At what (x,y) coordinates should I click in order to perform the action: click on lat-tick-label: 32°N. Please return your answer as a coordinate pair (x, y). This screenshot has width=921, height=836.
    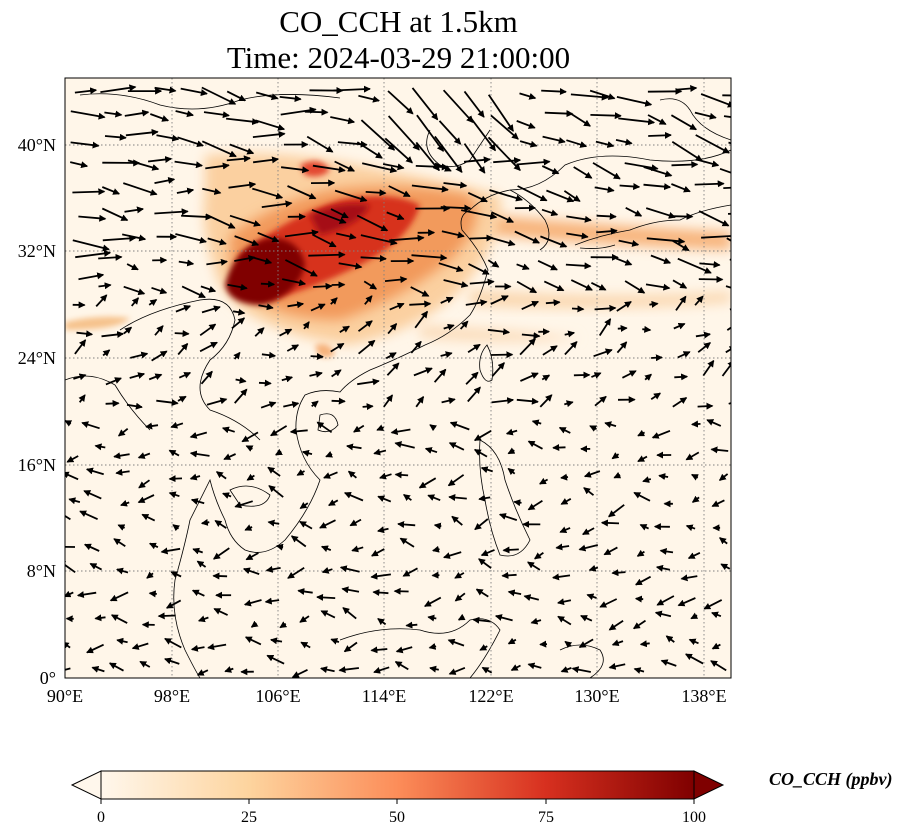
    Looking at the image, I should click on (37, 251).